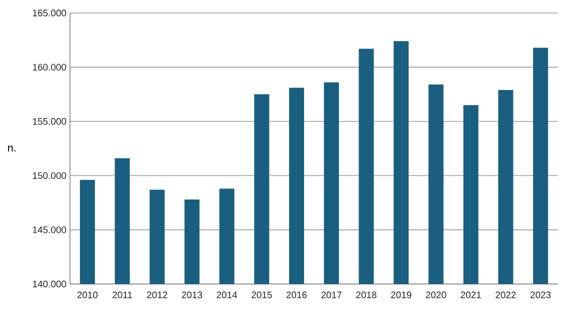 This screenshot has height=328, width=572. Describe the element at coordinates (157, 295) in the screenshot. I see `x-tick-label: 2012` at that location.